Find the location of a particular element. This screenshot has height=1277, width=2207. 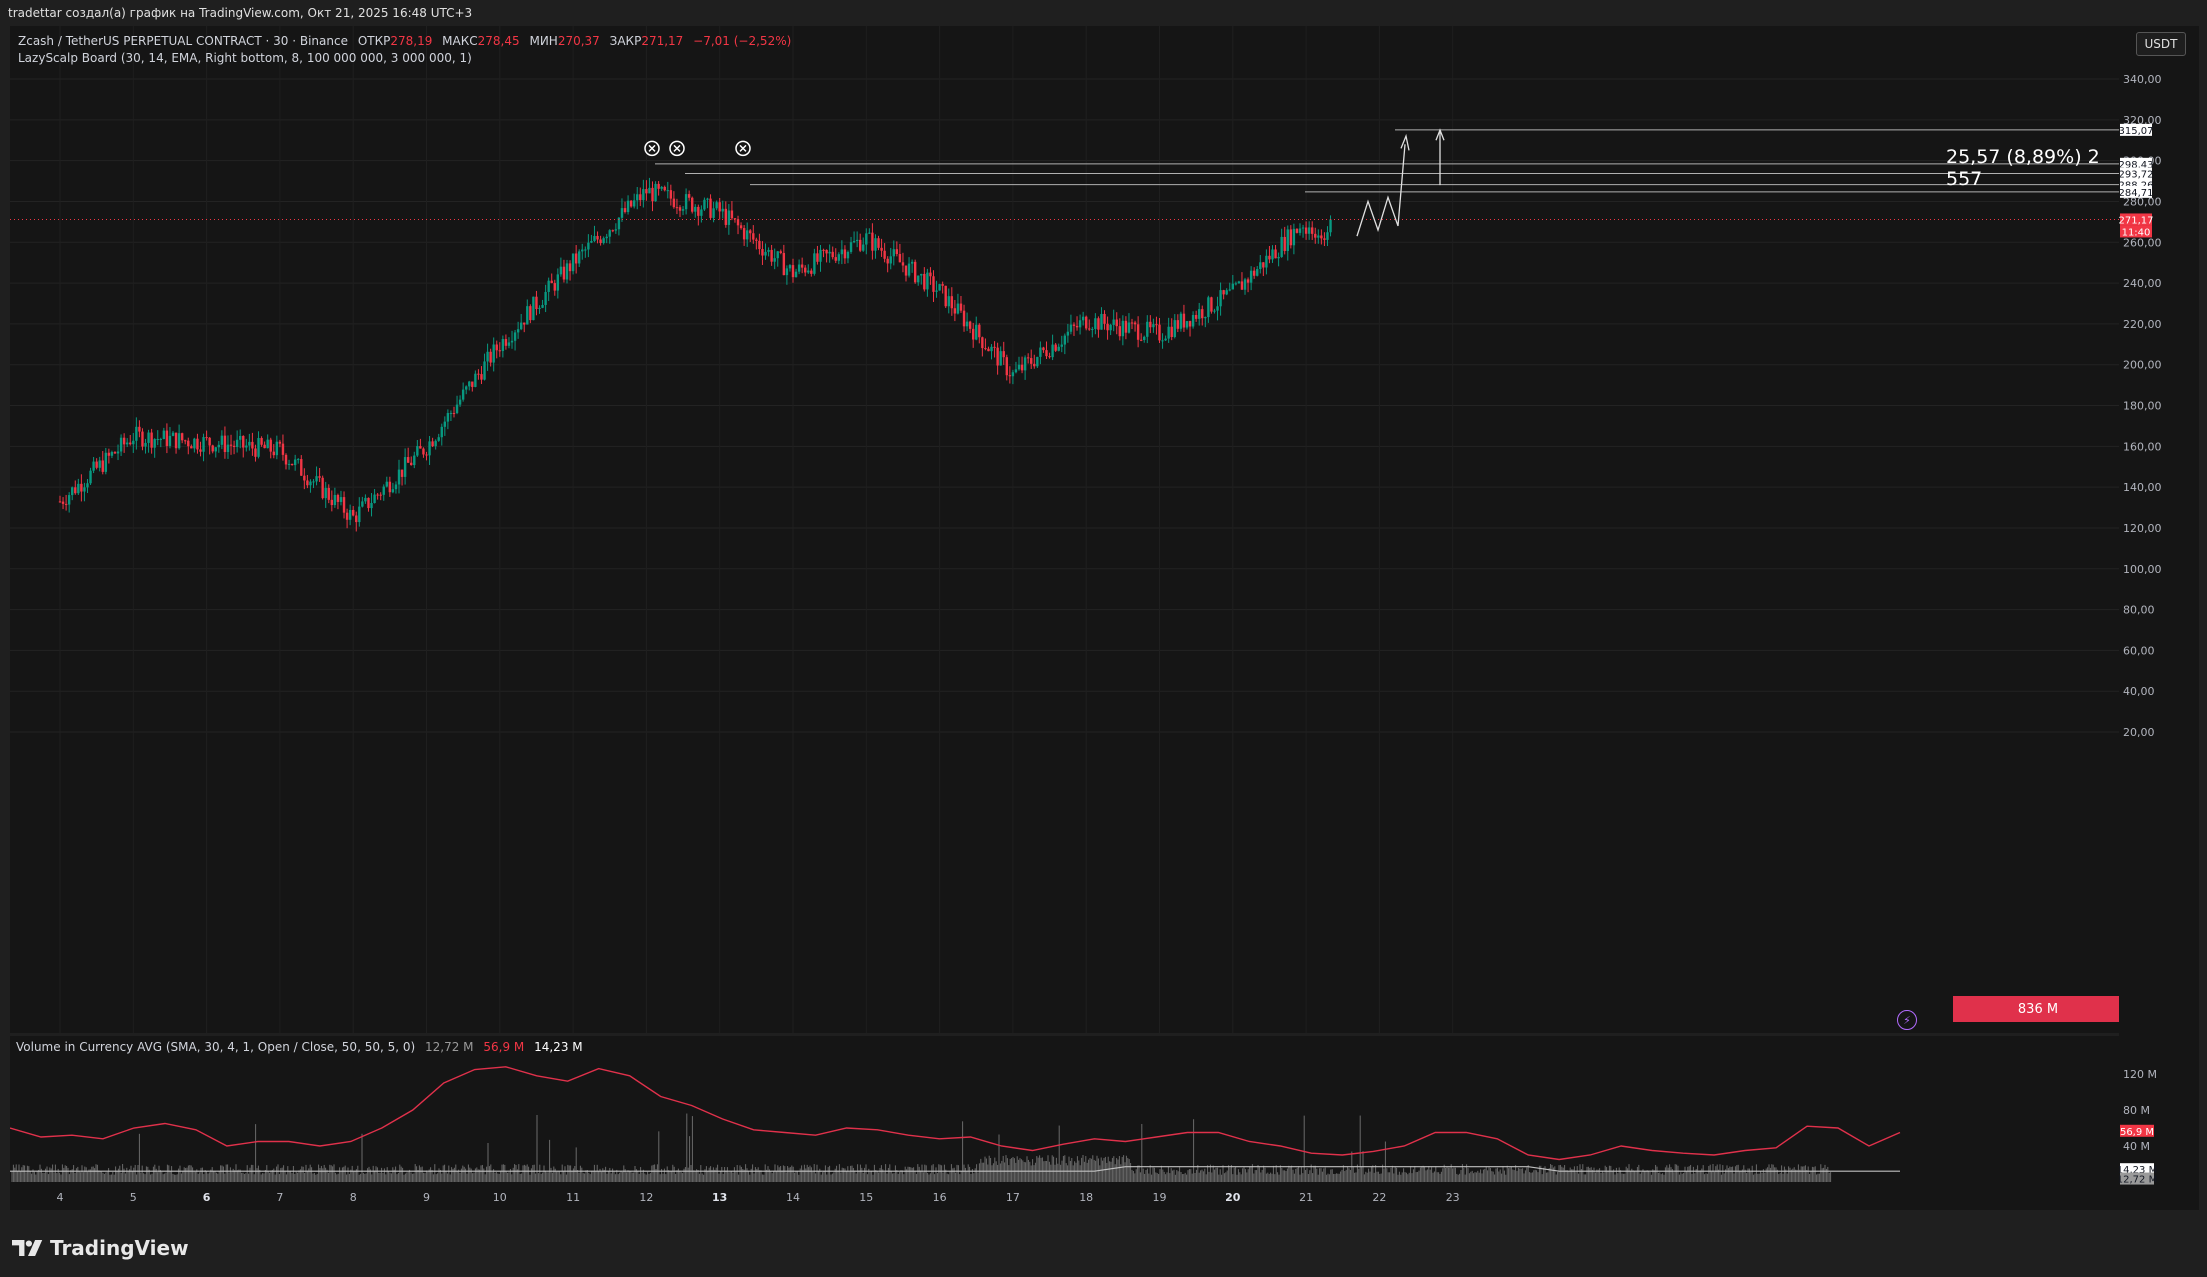

volume-baseline-line is located at coordinates (955, 1169).